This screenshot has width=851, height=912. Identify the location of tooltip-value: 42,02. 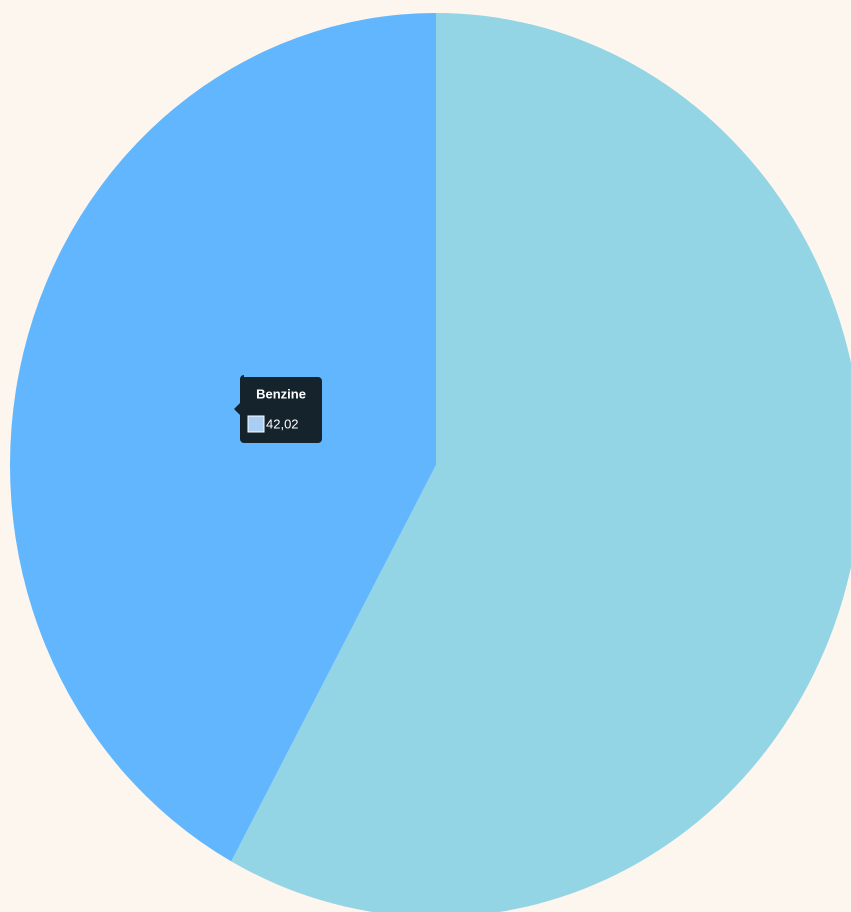
(282, 423).